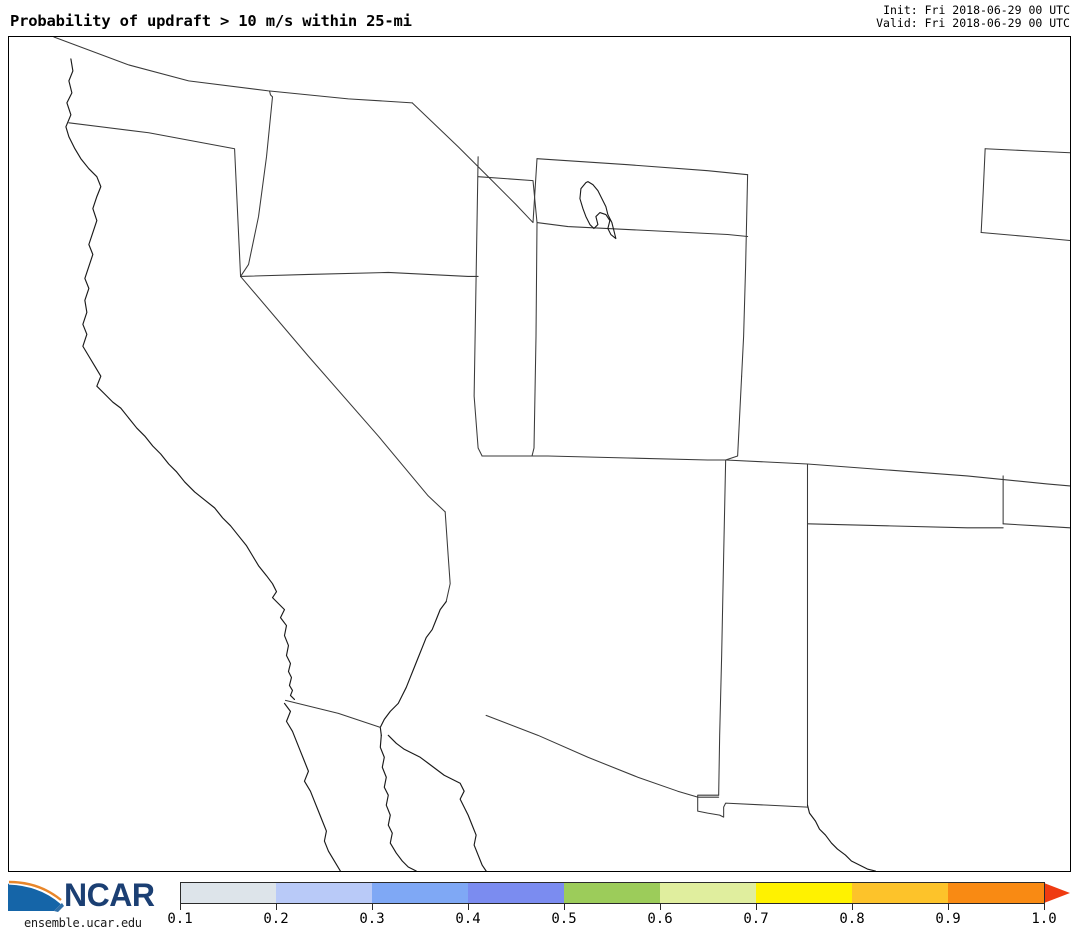  I want to click on arizona-newmexico-border-path, so click(722, 627).